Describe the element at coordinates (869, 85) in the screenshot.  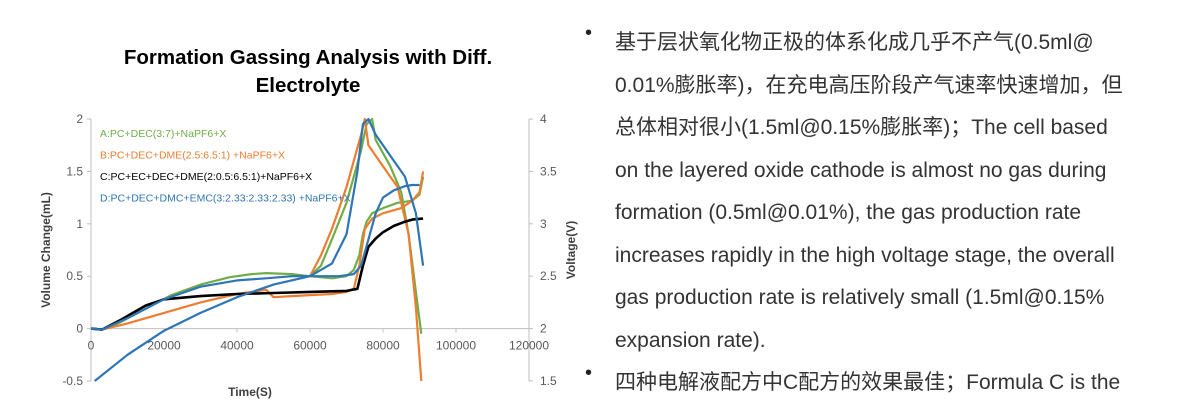
I see `bullet-1-line-2: 0.01%膨胀率)，在充电高压阶段产气速率快速增加，但` at that location.